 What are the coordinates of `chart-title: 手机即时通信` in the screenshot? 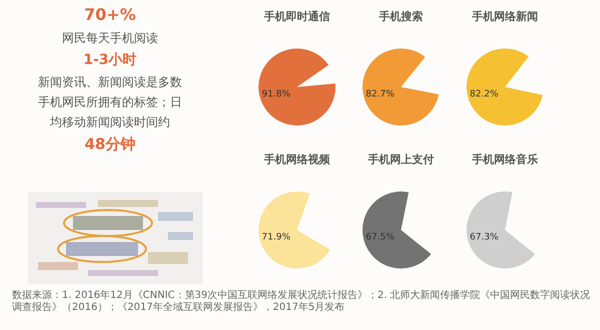 It's located at (296, 16).